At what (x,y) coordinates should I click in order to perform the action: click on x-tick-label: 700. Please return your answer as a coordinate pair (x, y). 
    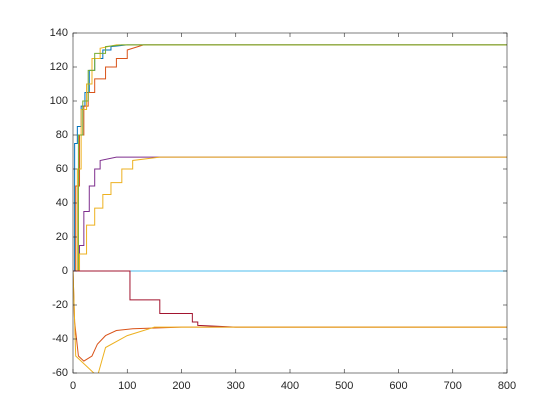
    Looking at the image, I should click on (453, 386).